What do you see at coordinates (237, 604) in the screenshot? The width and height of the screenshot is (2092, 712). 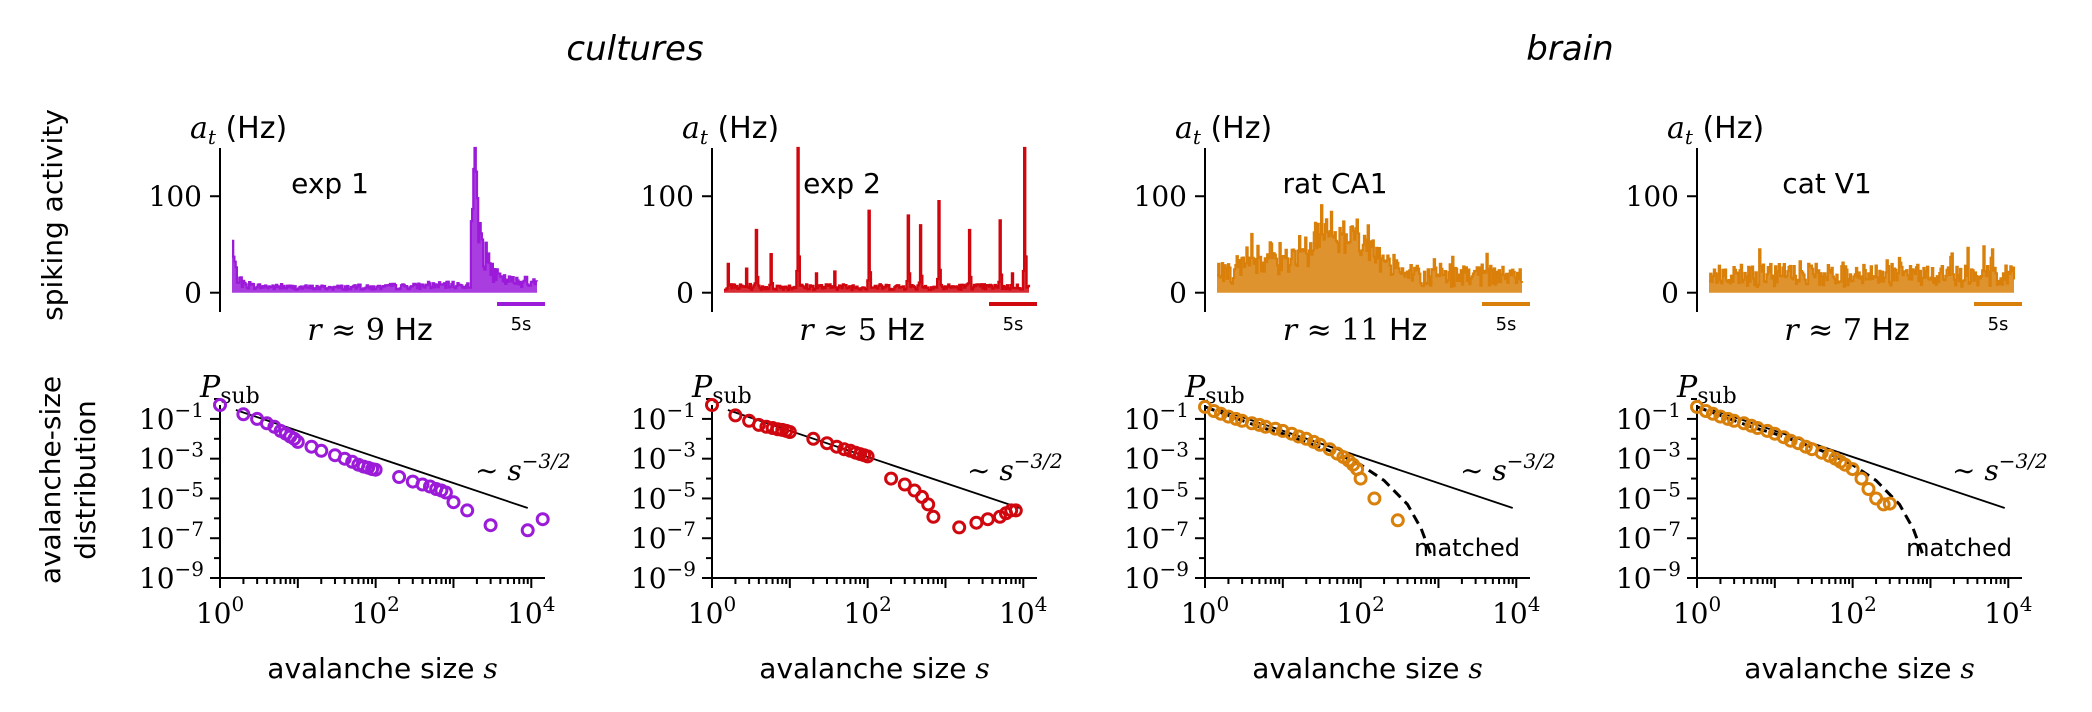 I see `tick-exp: 0` at bounding box center [237, 604].